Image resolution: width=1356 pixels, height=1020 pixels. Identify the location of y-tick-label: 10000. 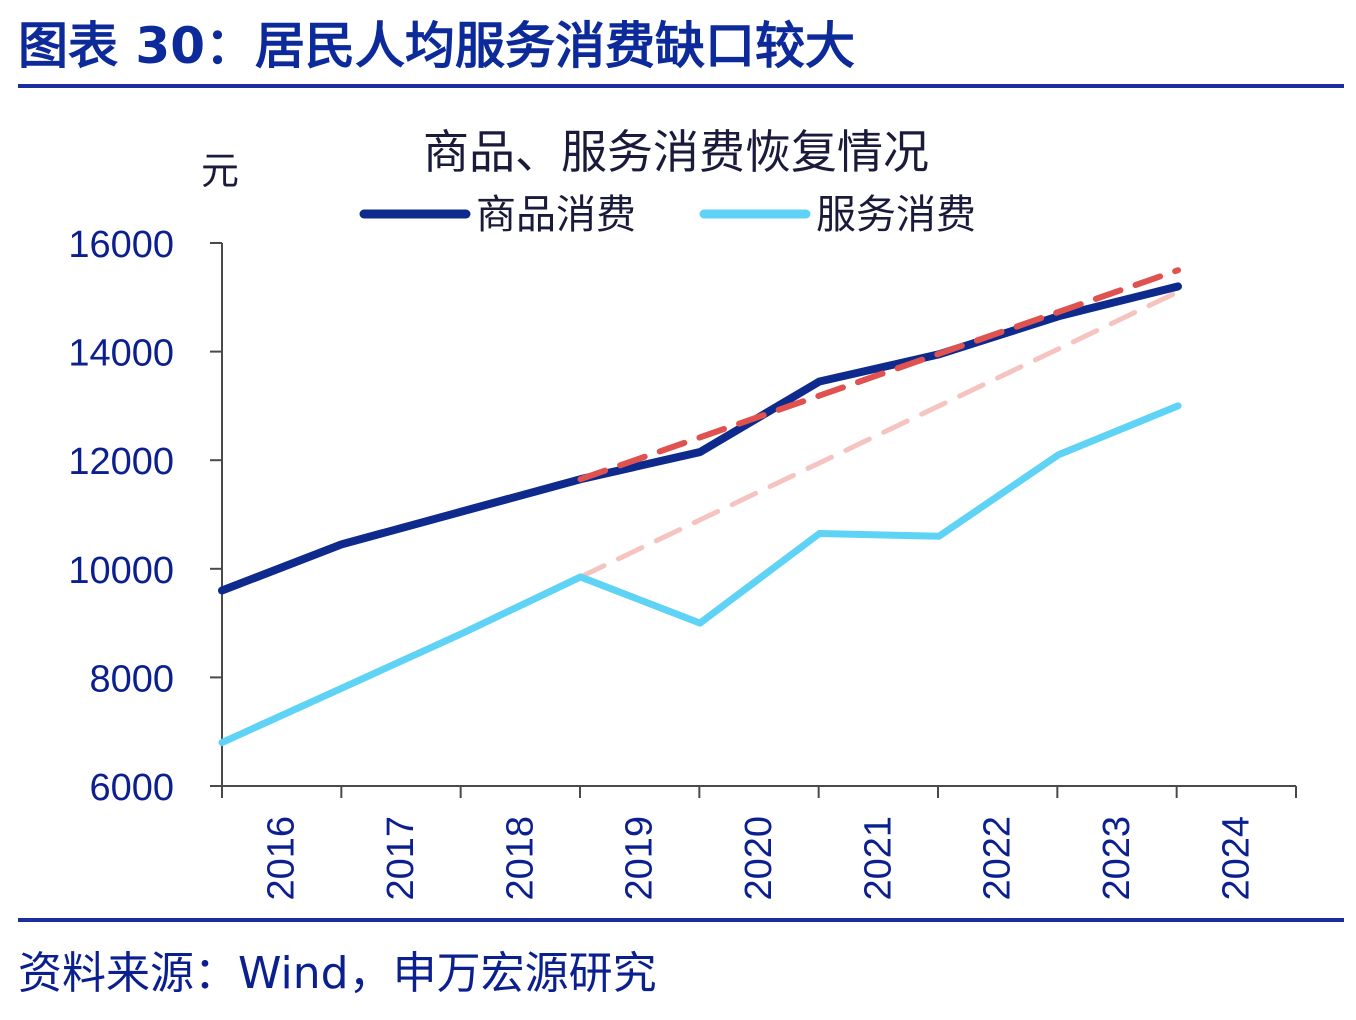
(121, 571).